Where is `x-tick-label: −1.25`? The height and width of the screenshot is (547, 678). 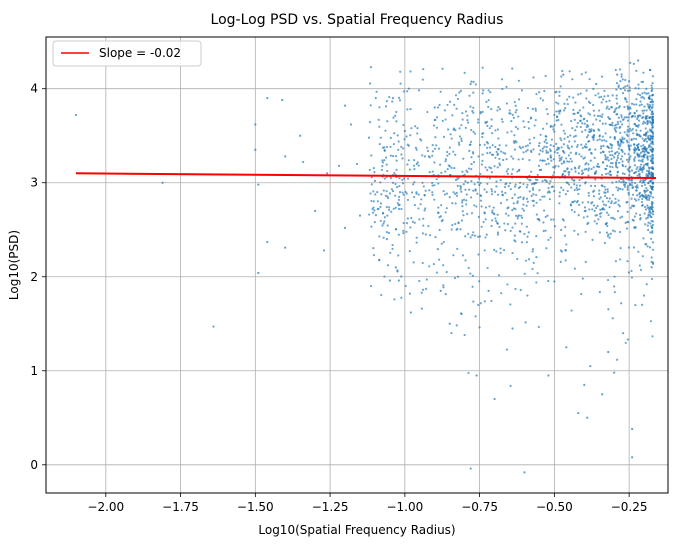
x-tick-label: −1.25 is located at coordinates (330, 507).